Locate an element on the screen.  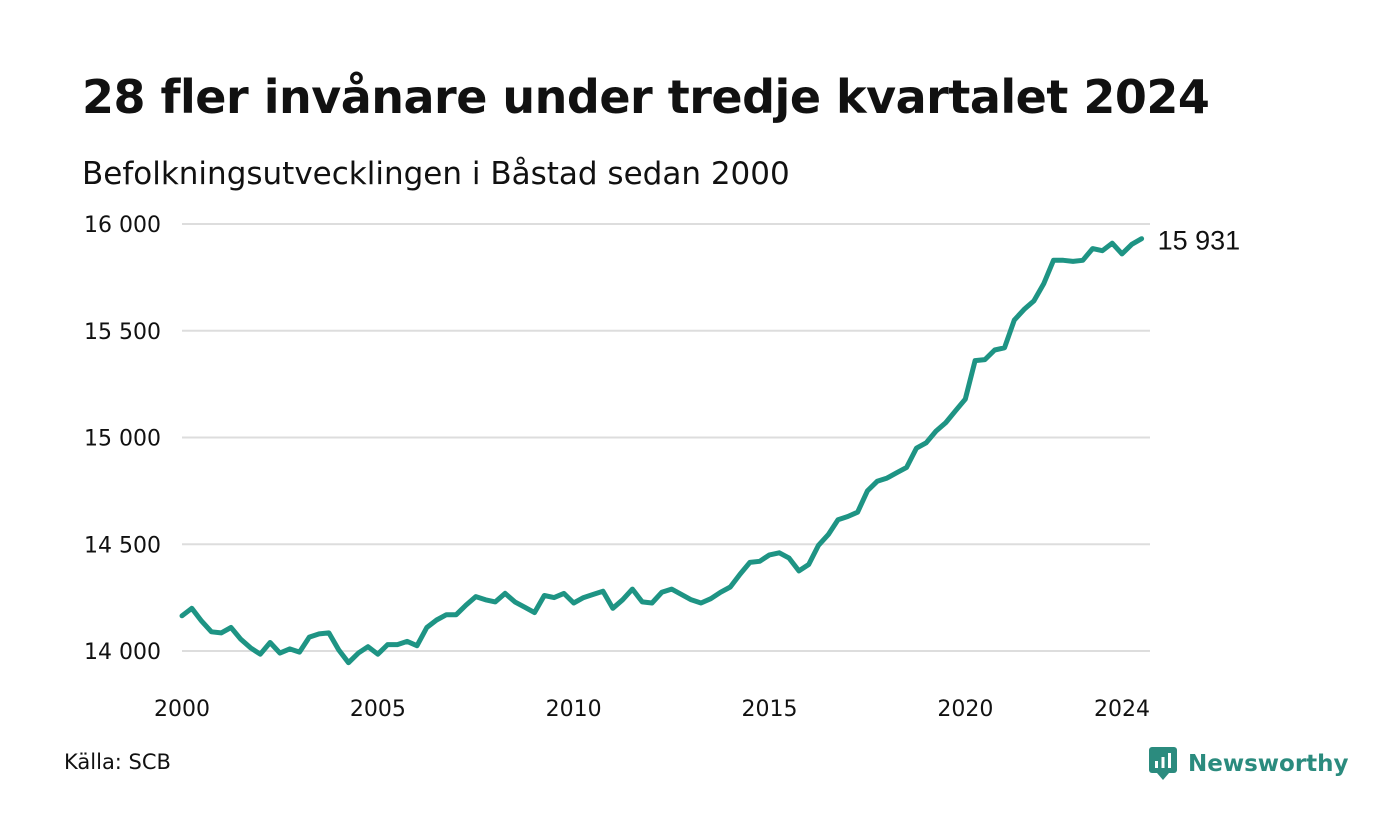
y-tick-label: 15 000 is located at coordinates (122, 439).